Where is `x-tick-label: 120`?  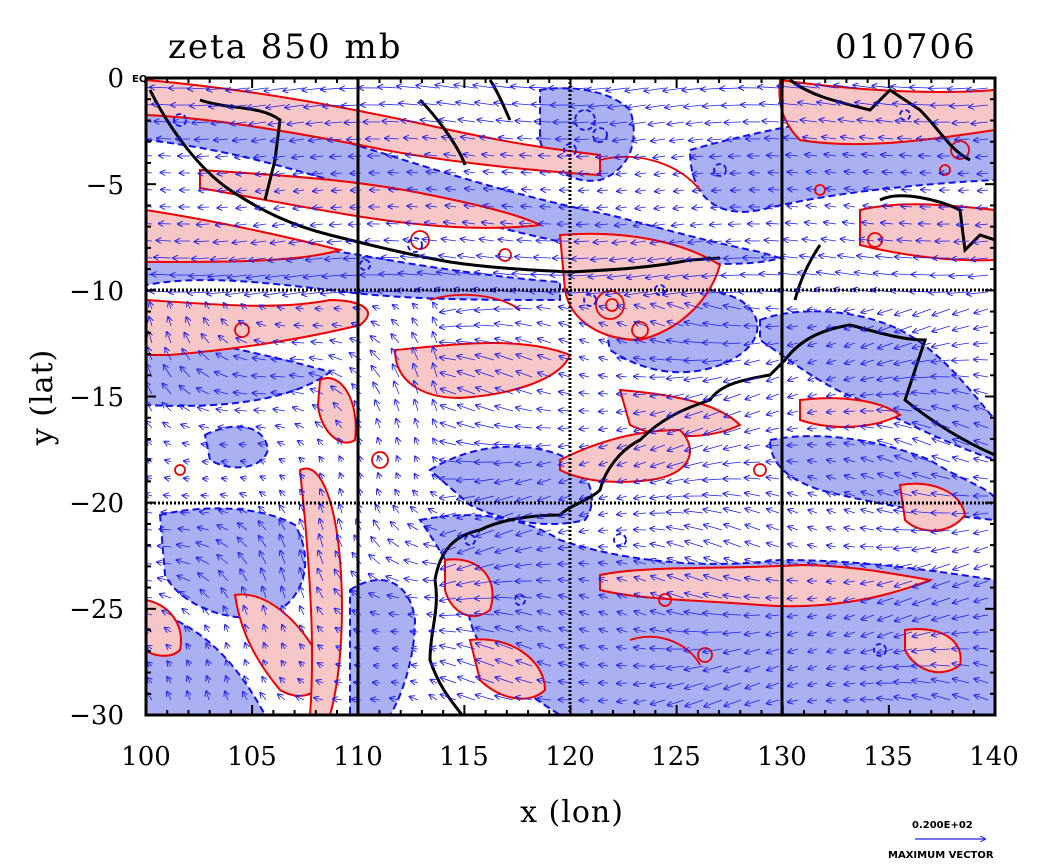 x-tick-label: 120 is located at coordinates (570, 757).